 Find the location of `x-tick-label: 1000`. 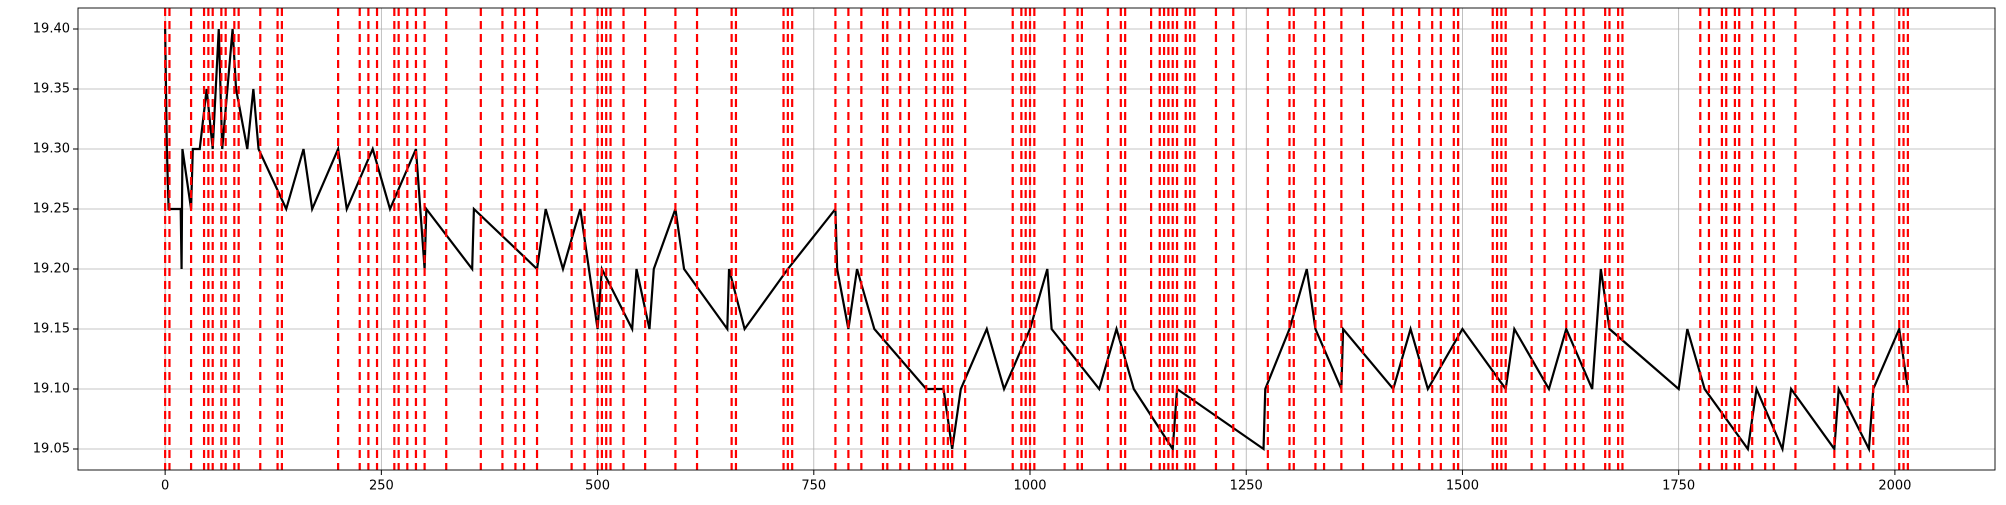

x-tick-label: 1000 is located at coordinates (1029, 486).